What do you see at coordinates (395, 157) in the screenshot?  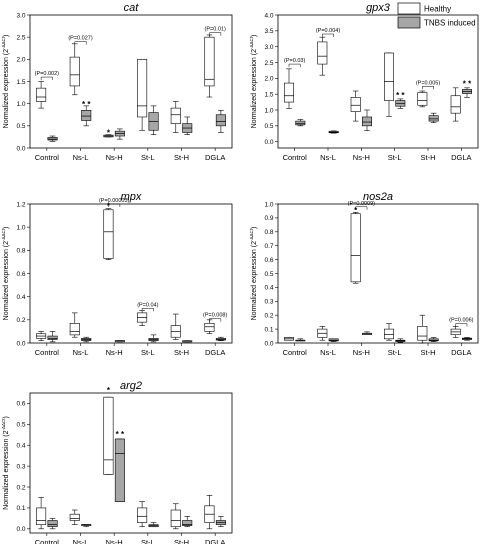 I see `gpx3-category-label: St-L` at bounding box center [395, 157].